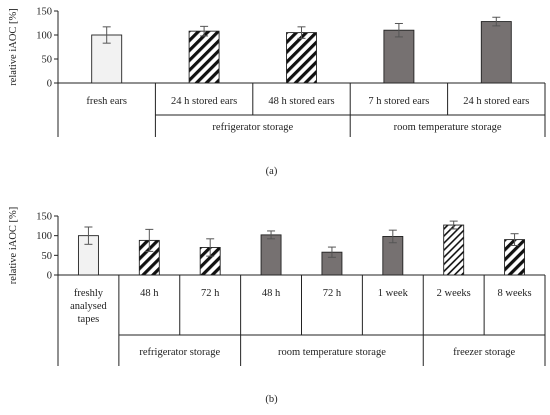 The width and height of the screenshot is (550, 415). I want to click on category-label-line: 7 h stored ears, so click(398, 101).